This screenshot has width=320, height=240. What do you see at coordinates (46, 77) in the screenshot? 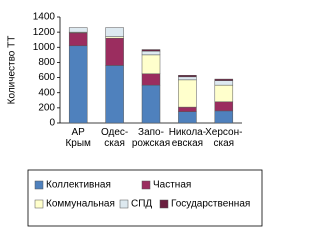
I see `y-tick-label: 600` at bounding box center [46, 77].